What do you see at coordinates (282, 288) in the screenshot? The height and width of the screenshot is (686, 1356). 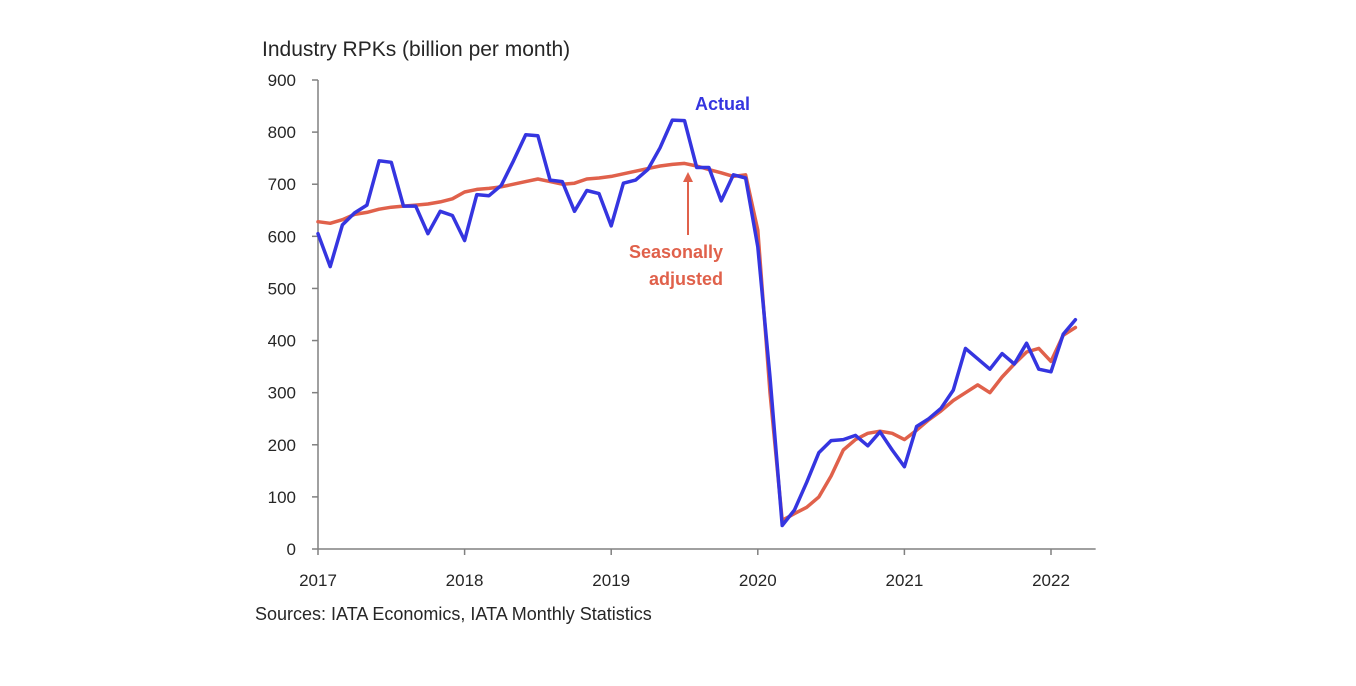 I see `y-tick-label: 500` at bounding box center [282, 288].